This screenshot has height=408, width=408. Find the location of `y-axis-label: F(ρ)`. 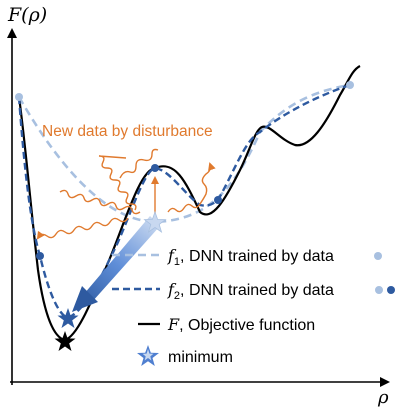

y-axis-label: F(ρ) is located at coordinates (27, 15).